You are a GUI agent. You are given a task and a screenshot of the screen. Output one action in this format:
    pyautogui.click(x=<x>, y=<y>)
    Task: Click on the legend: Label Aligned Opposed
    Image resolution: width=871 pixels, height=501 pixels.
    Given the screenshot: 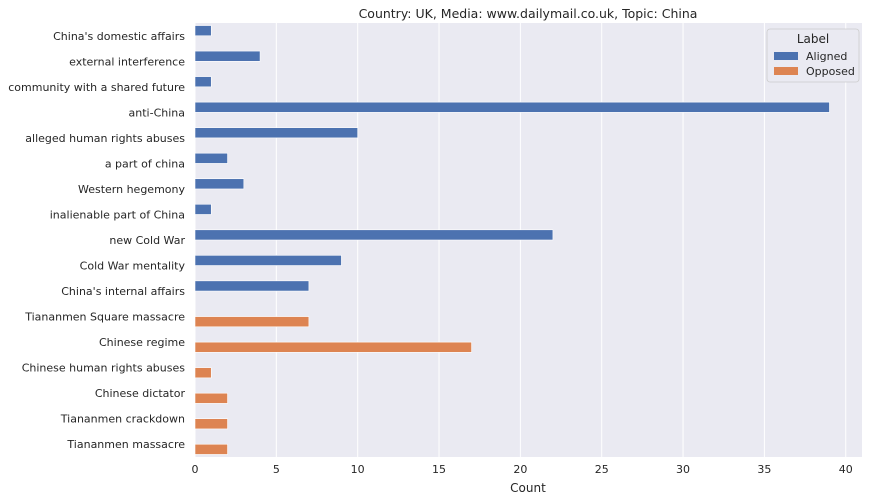 What is the action you would take?
    pyautogui.click(x=813, y=55)
    